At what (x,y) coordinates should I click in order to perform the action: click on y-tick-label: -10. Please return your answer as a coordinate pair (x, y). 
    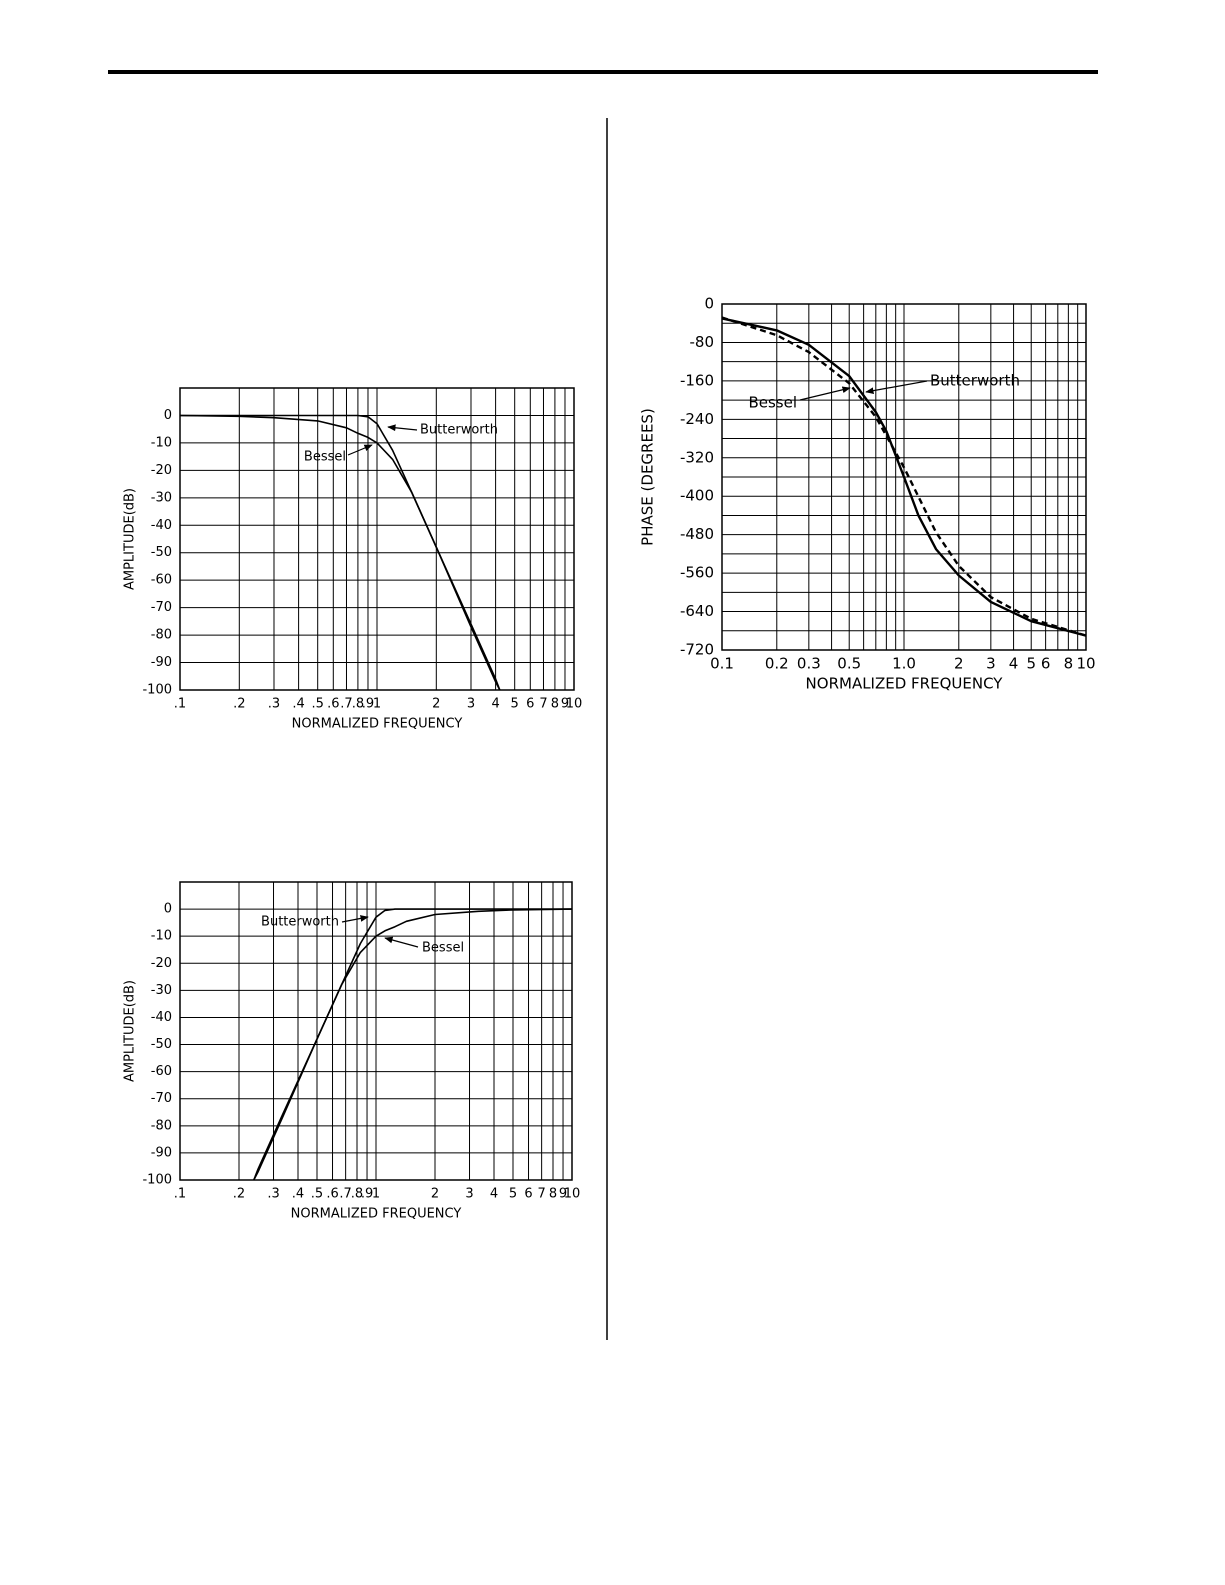
    Looking at the image, I should click on (161, 936).